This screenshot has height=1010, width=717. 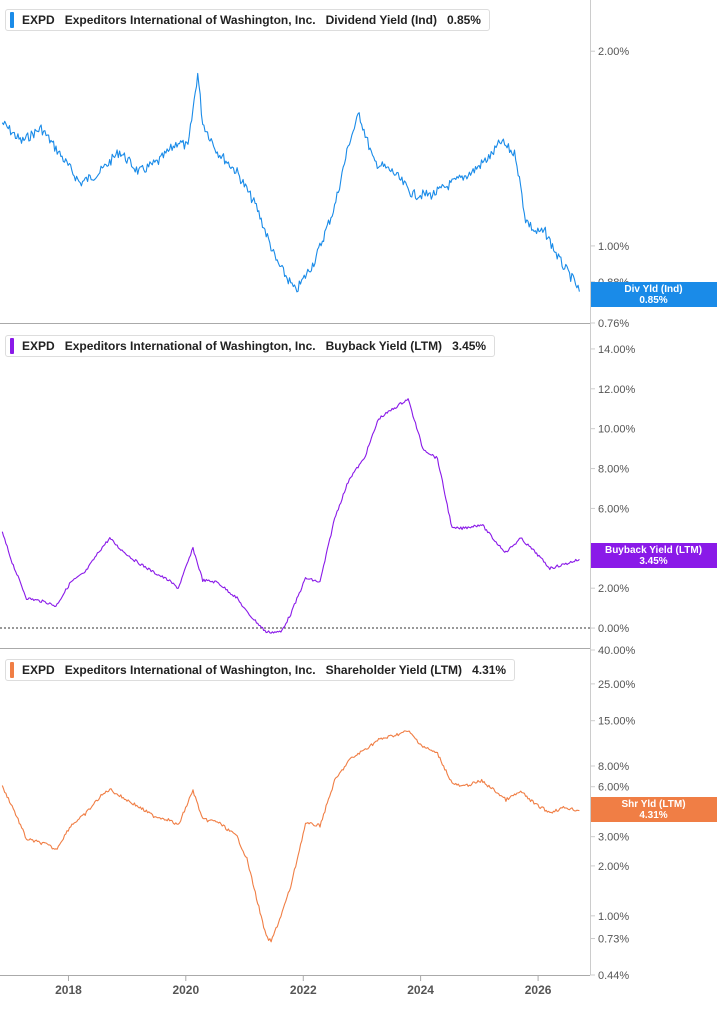 I want to click on y-tick-label: 0.76%, so click(x=613, y=324).